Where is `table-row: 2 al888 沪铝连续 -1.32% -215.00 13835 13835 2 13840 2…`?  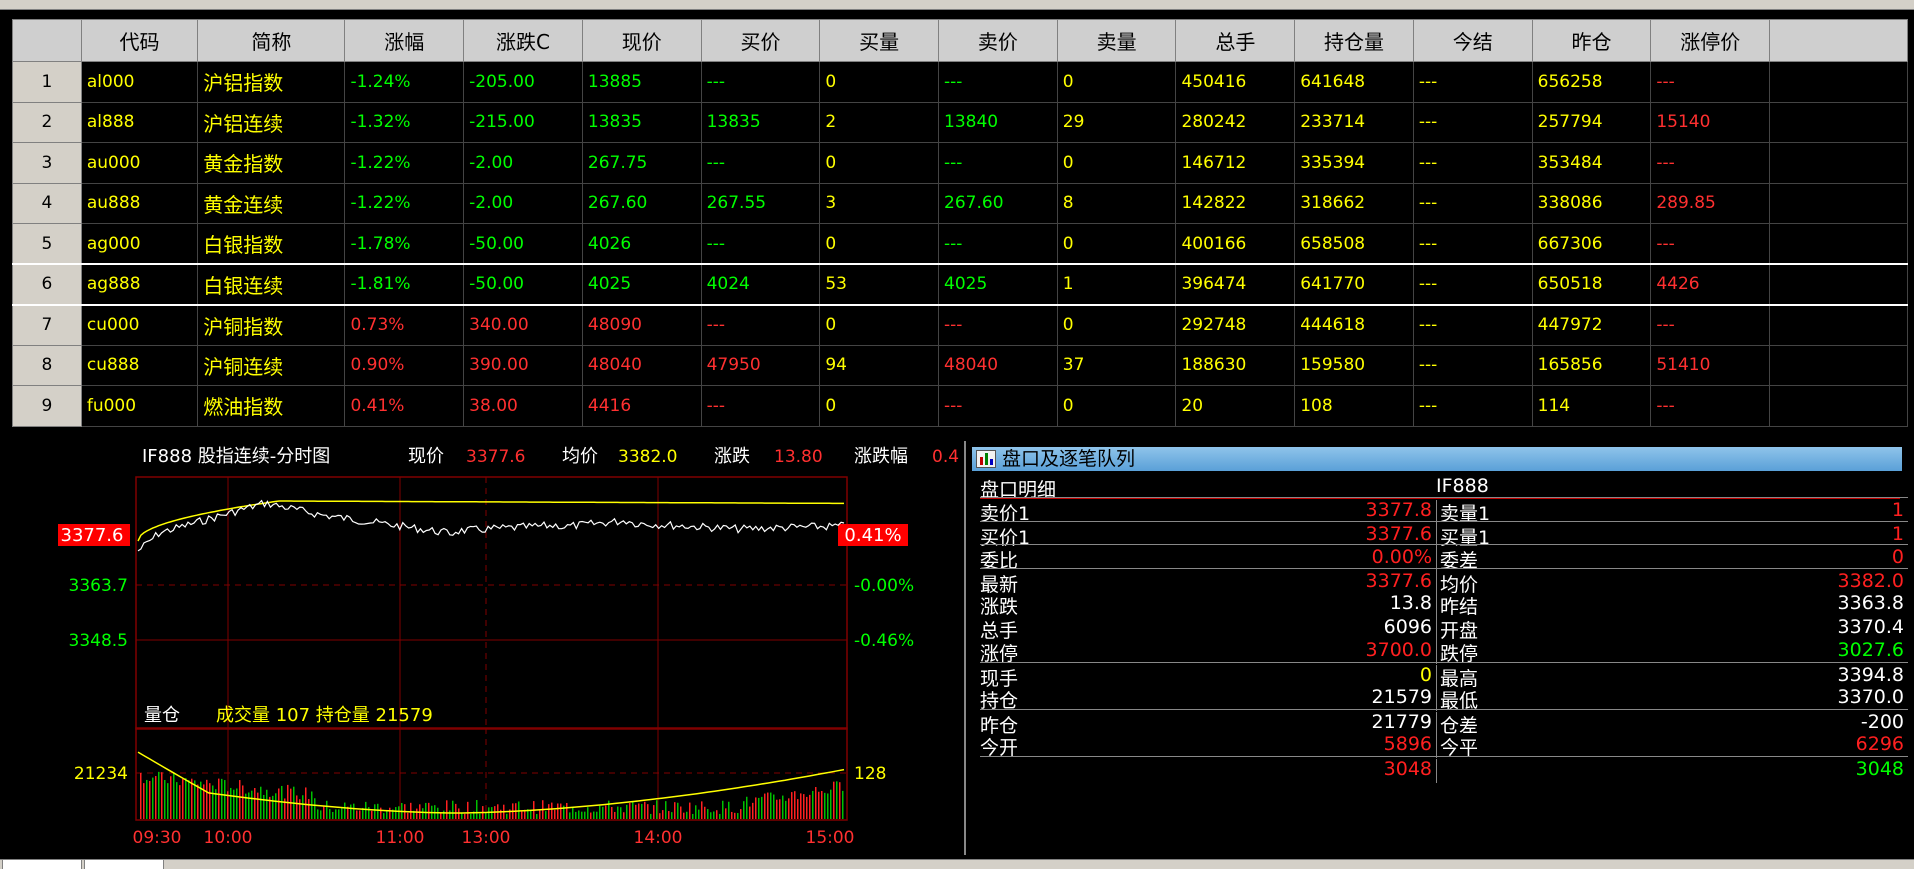 table-row: 2 al888 沪铝连续 -1.32% -215.00 13835 13835 2 13840 2… is located at coordinates (960, 122).